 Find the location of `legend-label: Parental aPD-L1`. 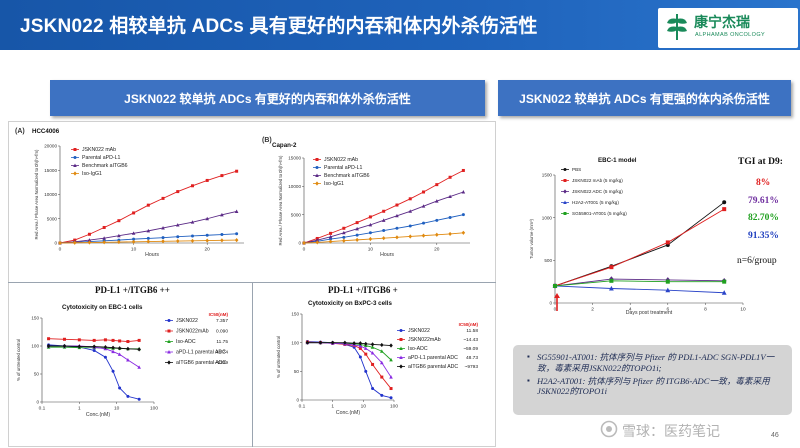

legend-label: Parental aPD-L1 is located at coordinates (101, 158).